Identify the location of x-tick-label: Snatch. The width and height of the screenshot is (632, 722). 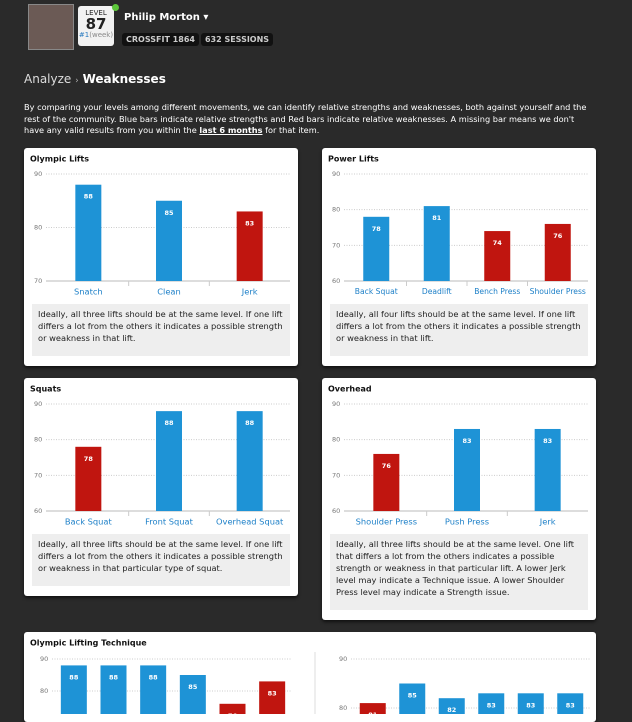
(88, 292).